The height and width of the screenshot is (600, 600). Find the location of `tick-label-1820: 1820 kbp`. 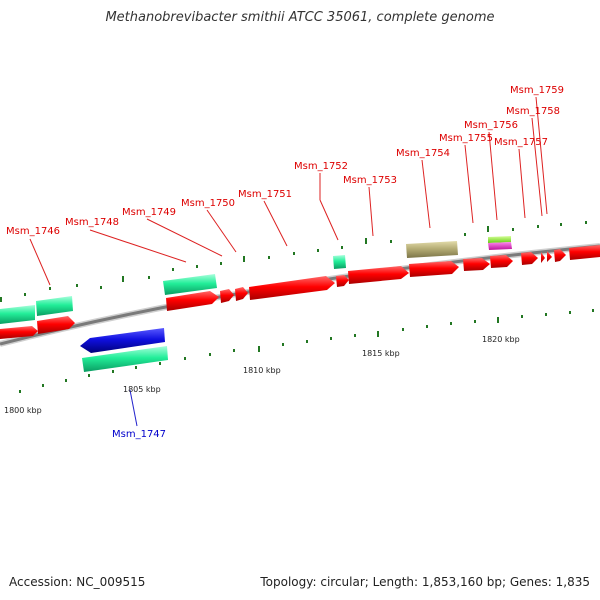

tick-label-1820: 1820 kbp is located at coordinates (501, 339).